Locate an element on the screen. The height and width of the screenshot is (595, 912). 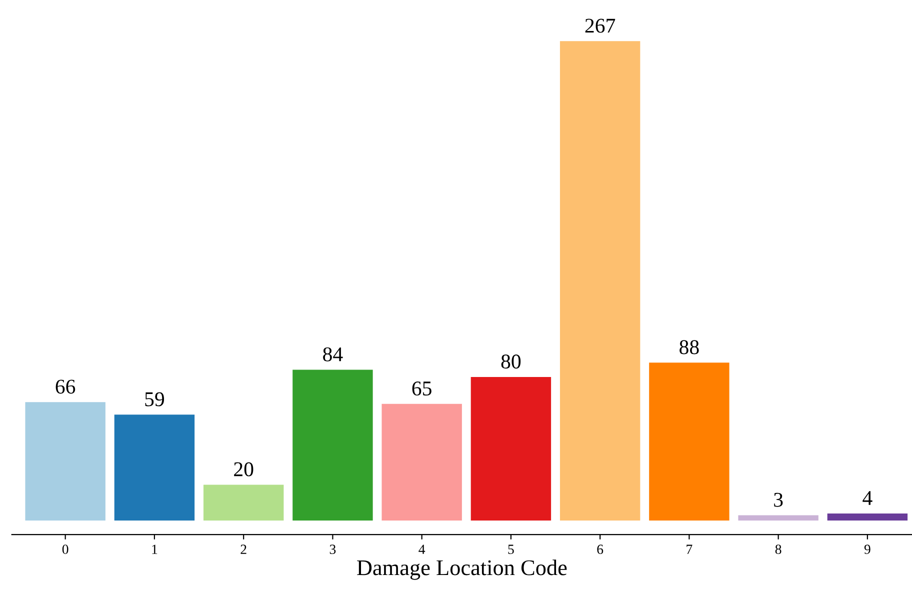
x-axis-title: Damage Location Code is located at coordinates (462, 570).